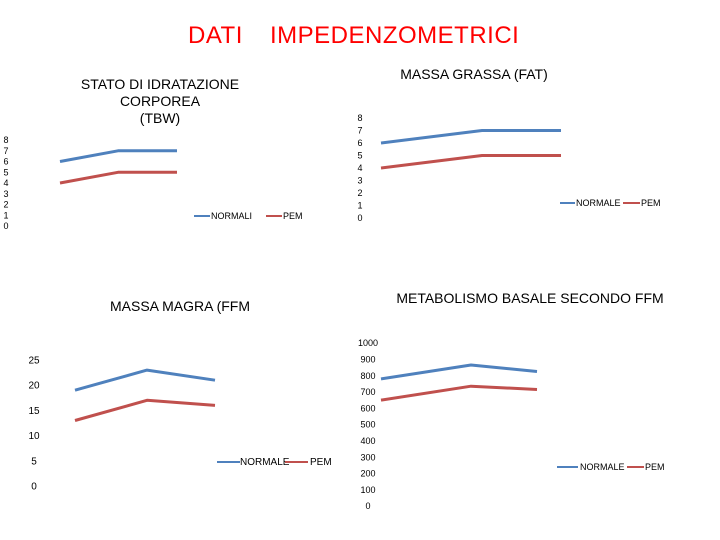 Image resolution: width=720 pixels, height=540 pixels. I want to click on chart-ffm-ytick-label: 15, so click(34, 411).